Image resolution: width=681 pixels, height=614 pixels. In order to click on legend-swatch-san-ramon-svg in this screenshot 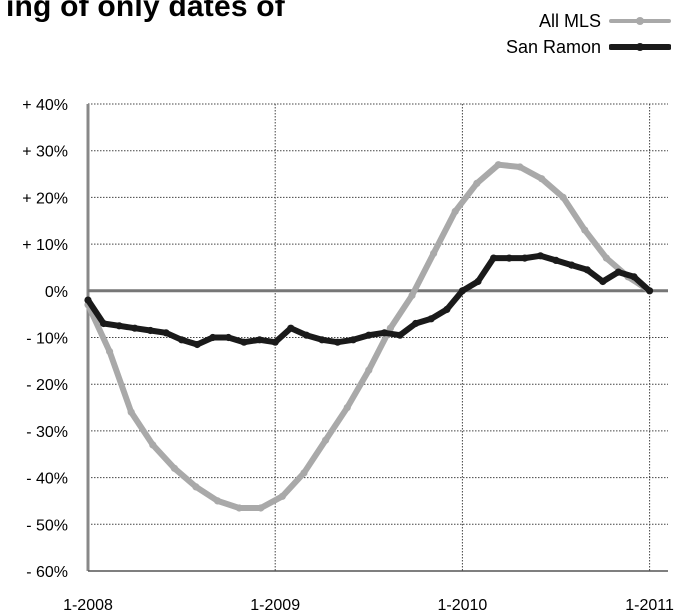, I will do `click(640, 47)`.